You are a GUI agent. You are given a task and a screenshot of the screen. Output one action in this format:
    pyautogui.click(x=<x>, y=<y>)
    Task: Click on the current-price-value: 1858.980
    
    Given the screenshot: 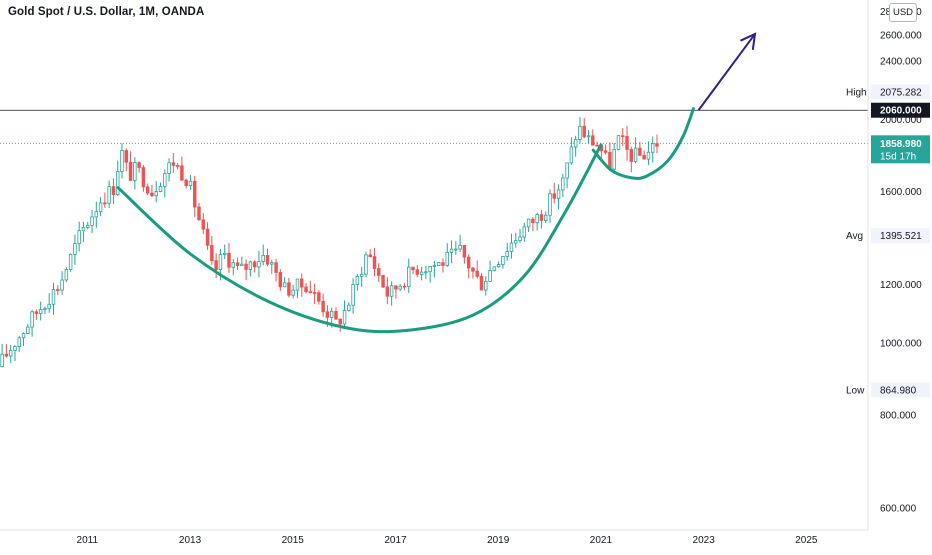 What is the action you would take?
    pyautogui.click(x=901, y=144)
    